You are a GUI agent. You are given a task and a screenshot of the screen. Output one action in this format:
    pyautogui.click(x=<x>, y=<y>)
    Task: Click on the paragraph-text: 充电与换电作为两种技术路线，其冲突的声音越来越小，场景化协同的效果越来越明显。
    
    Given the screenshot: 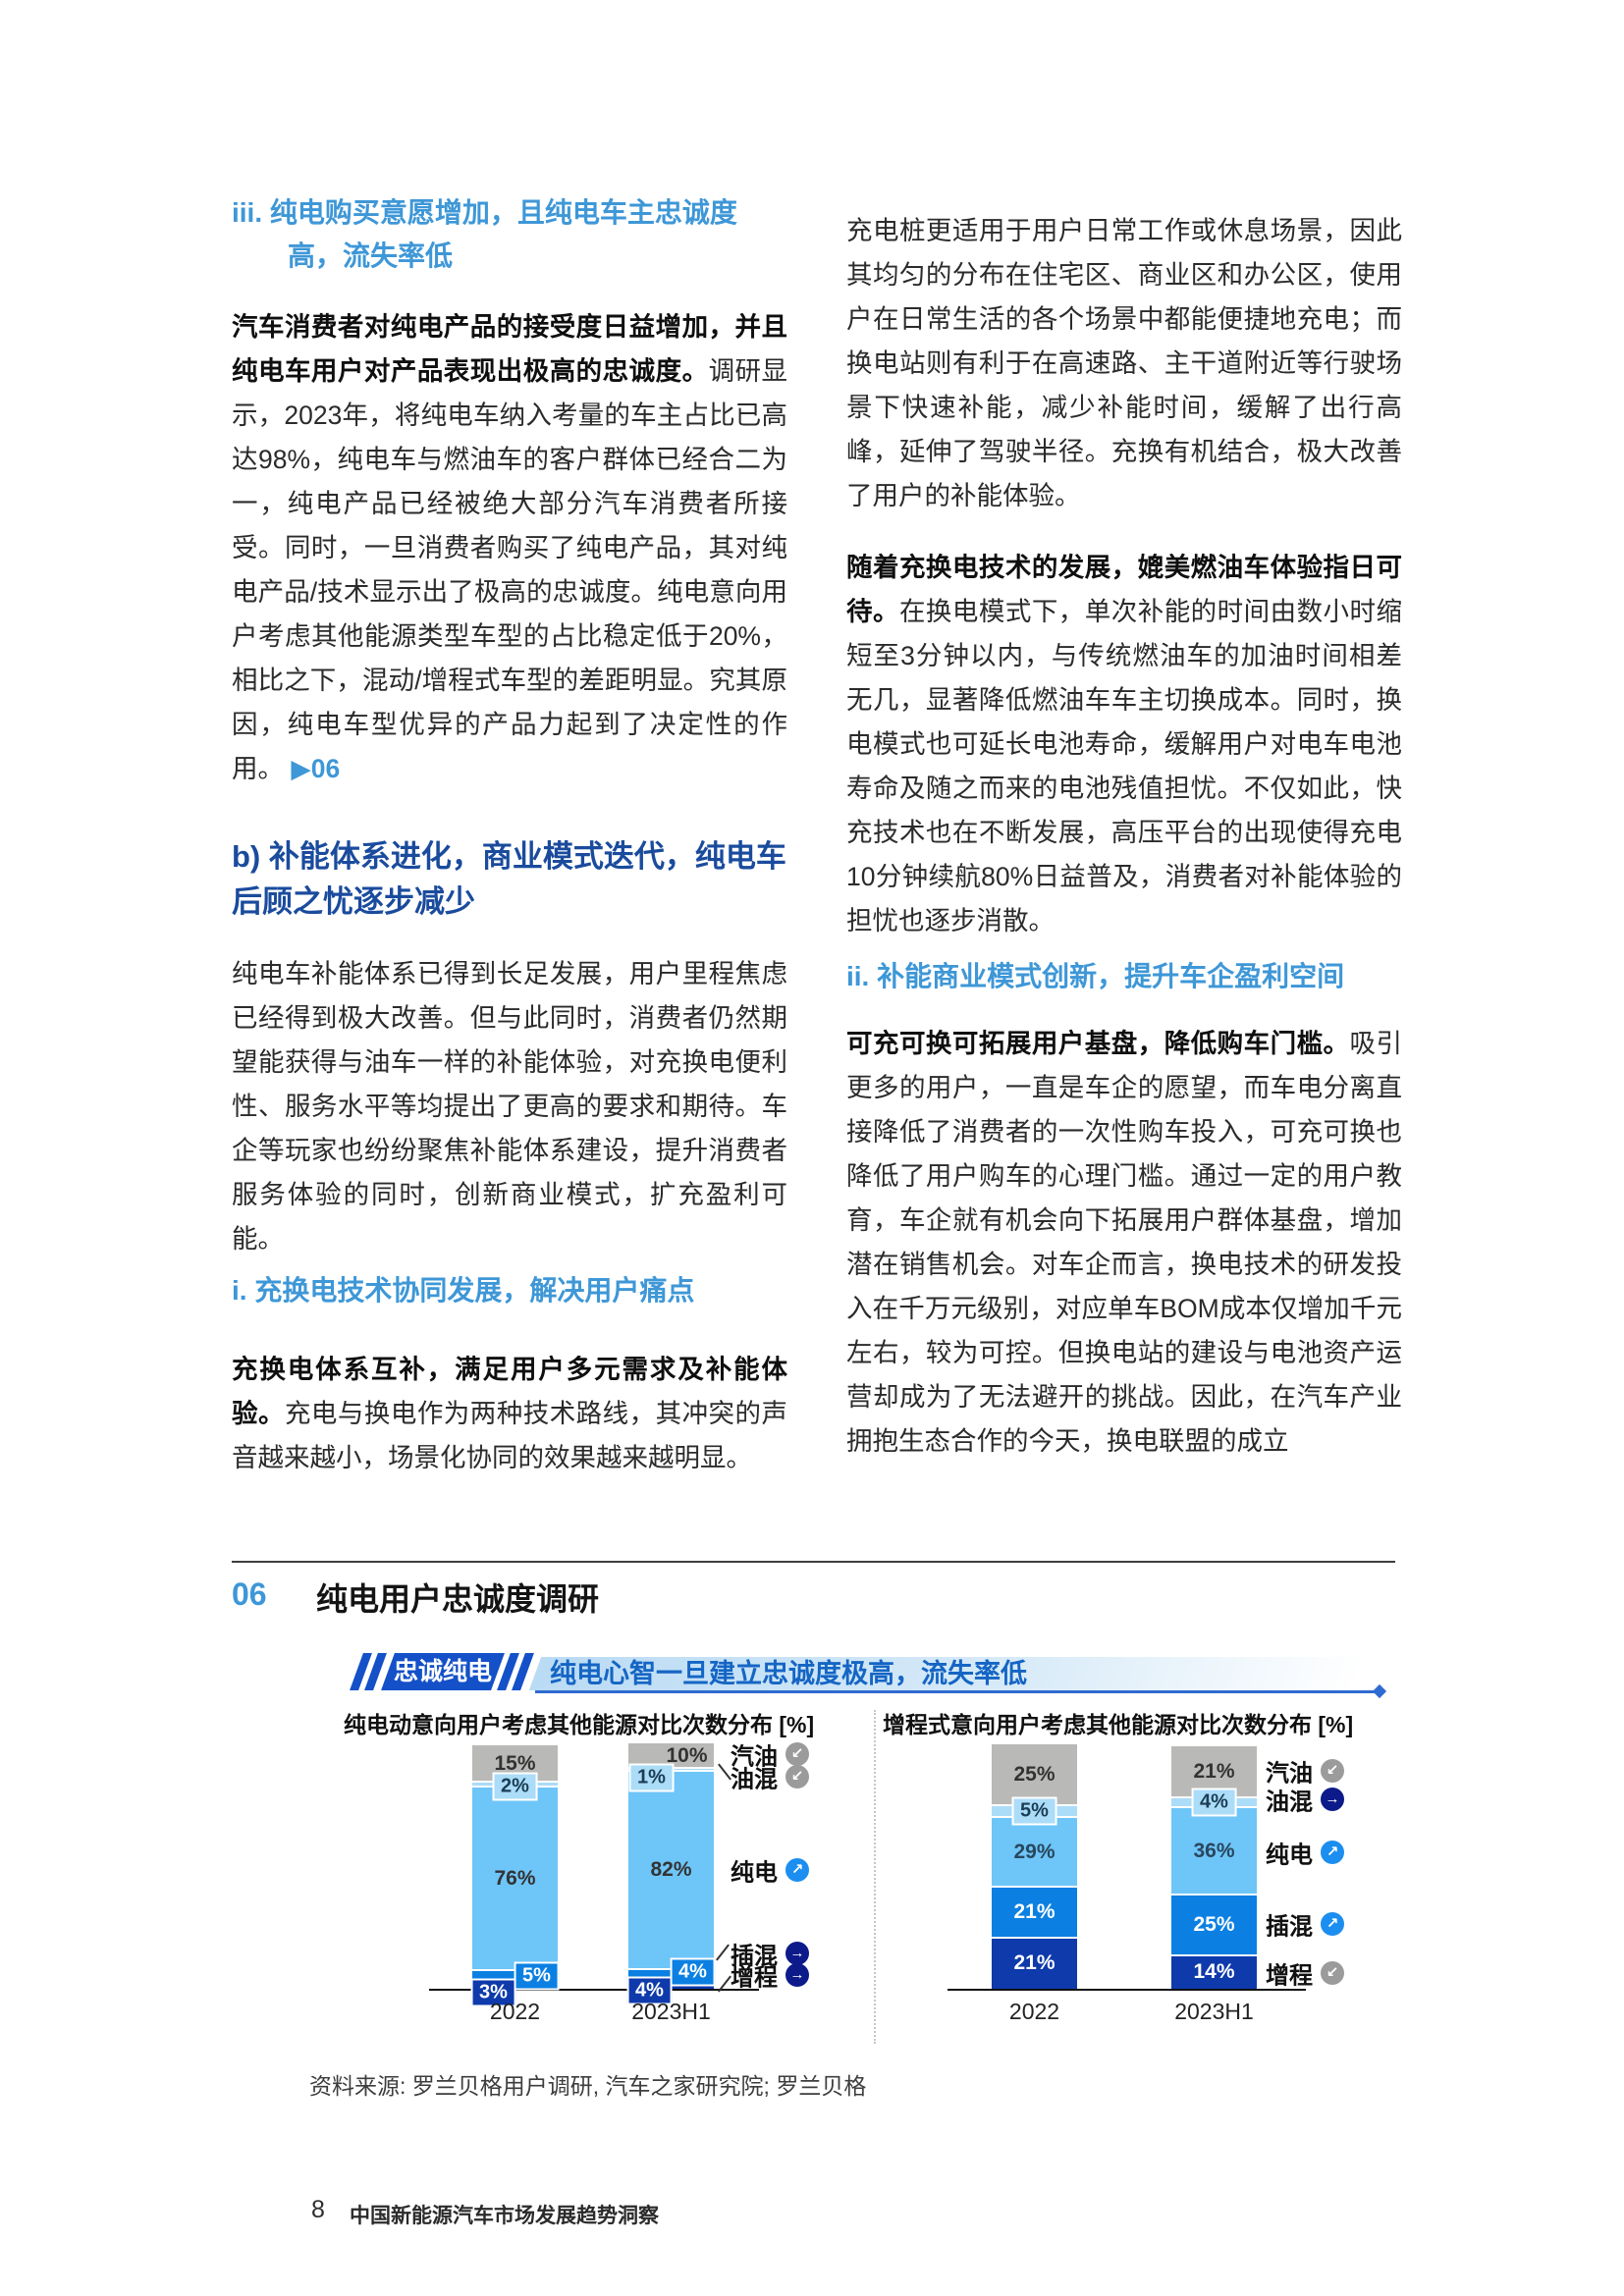 What is the action you would take?
    pyautogui.click(x=510, y=1435)
    